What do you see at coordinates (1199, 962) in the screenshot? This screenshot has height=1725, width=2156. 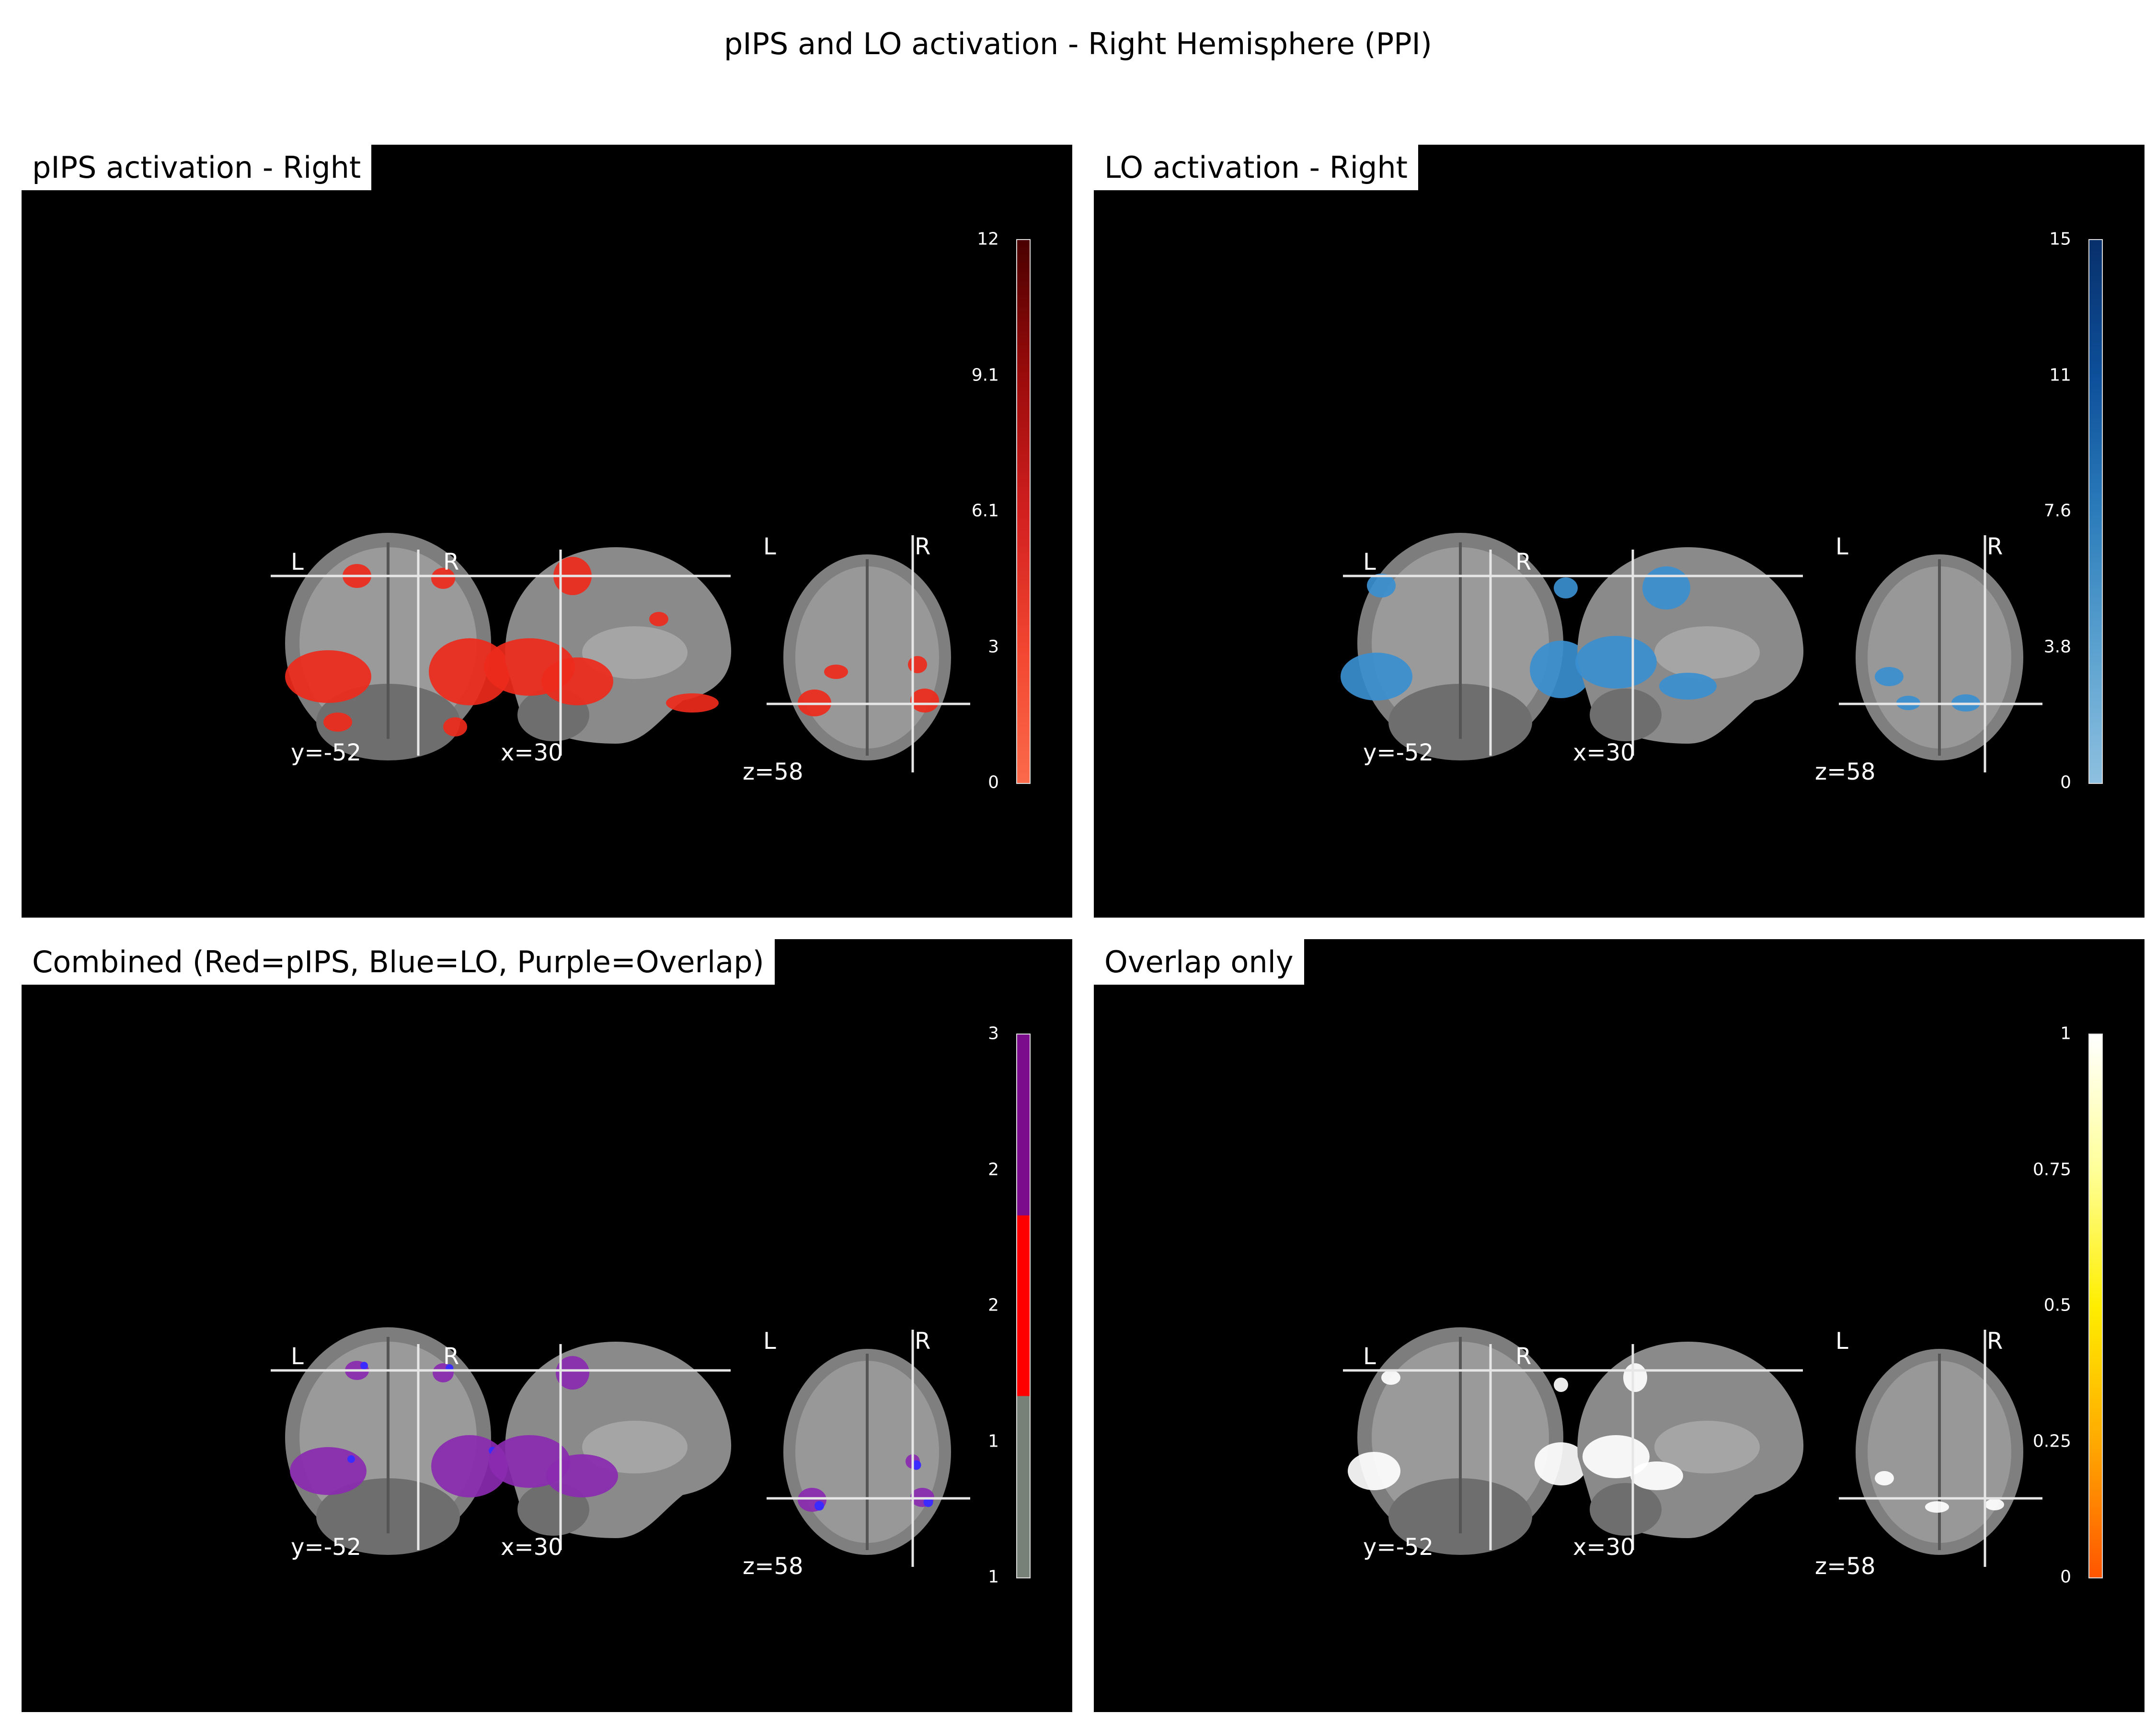 I see `panel-title: Overlap only` at bounding box center [1199, 962].